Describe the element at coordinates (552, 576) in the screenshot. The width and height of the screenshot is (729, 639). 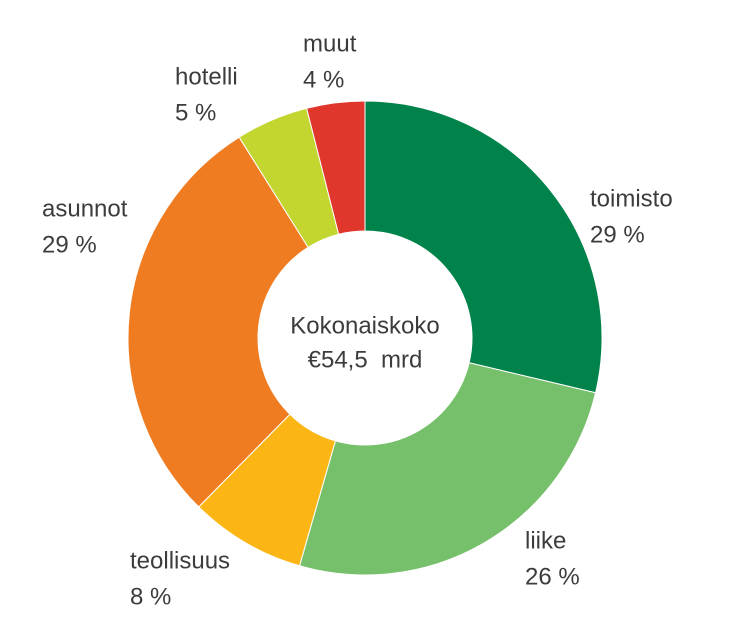
I see `segment-value: 26 %` at that location.